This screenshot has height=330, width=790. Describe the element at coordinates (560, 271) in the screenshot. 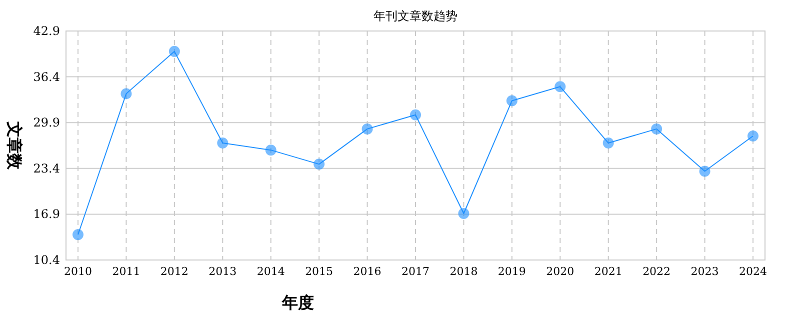

I see `x-tick-label: 2020` at that location.